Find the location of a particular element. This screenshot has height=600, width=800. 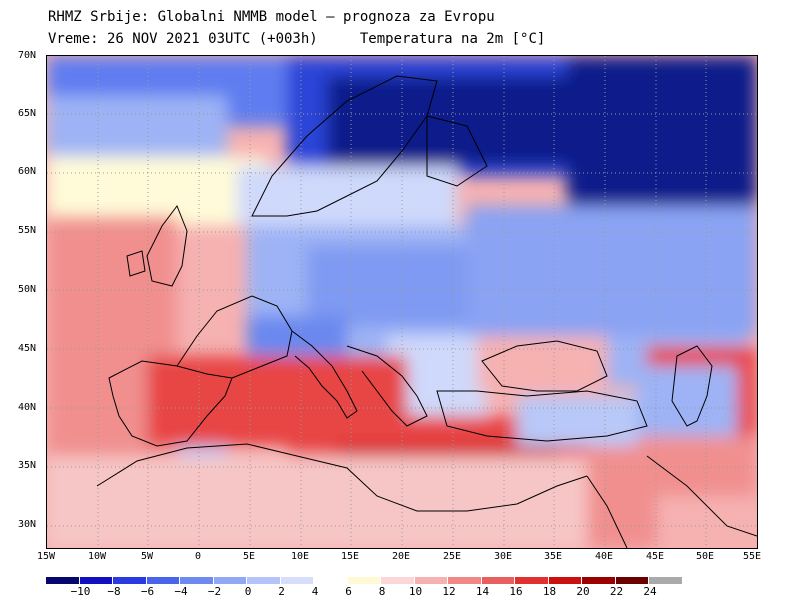

colorbar-label: 0 is located at coordinates (248, 591).